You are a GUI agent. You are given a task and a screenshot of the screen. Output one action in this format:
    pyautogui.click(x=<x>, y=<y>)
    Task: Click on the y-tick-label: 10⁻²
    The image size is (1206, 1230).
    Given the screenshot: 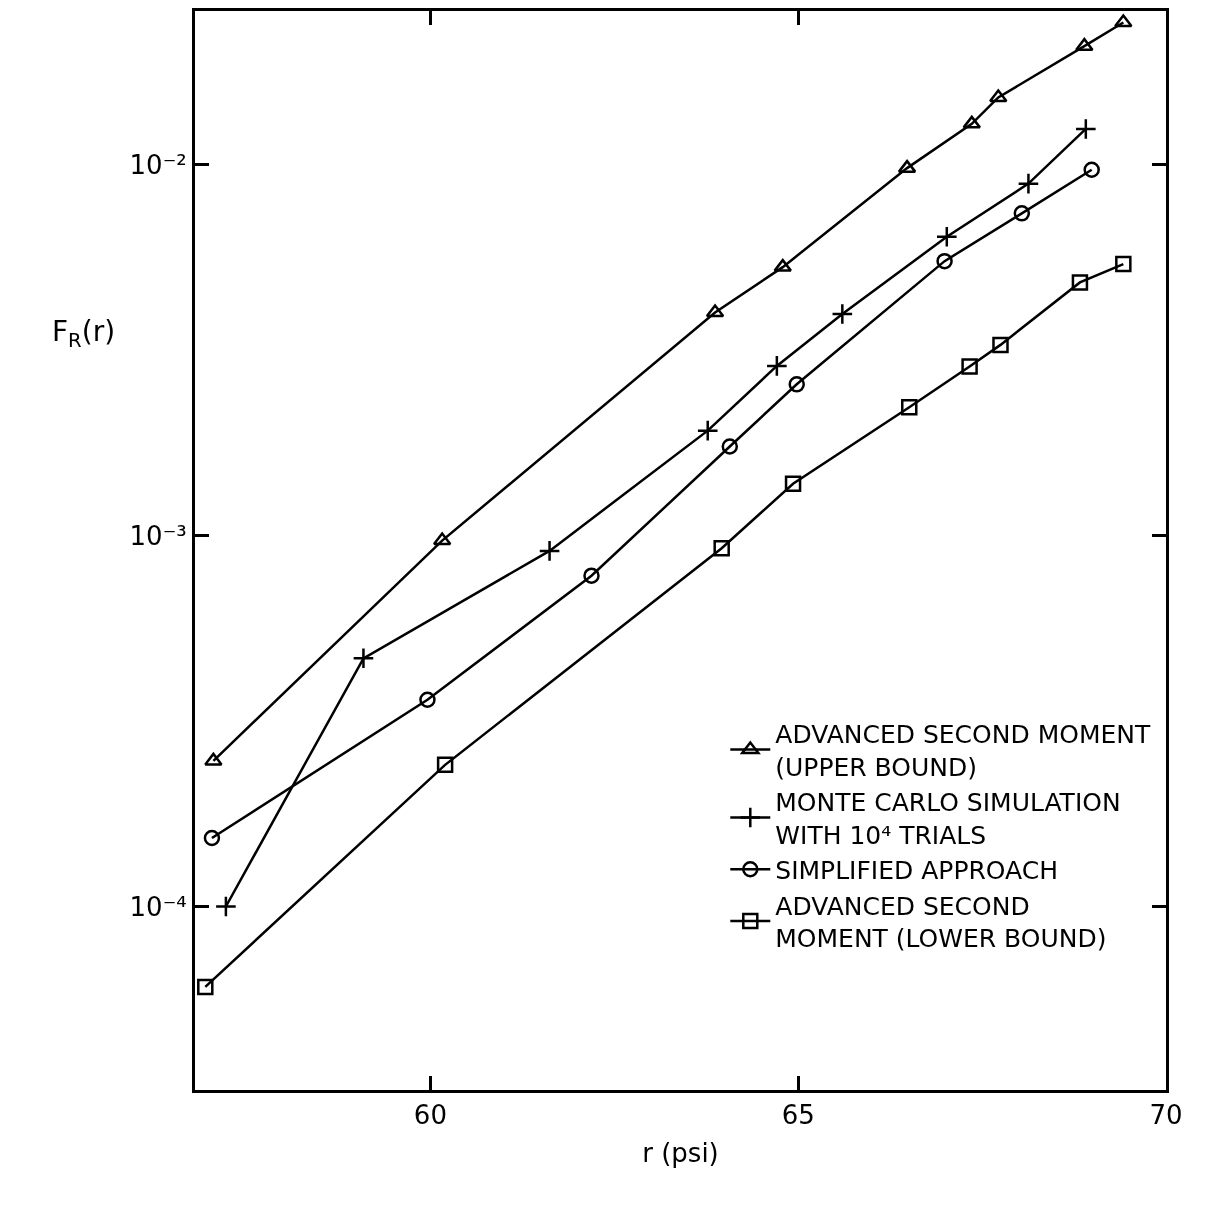 What is the action you would take?
    pyautogui.click(x=158, y=164)
    